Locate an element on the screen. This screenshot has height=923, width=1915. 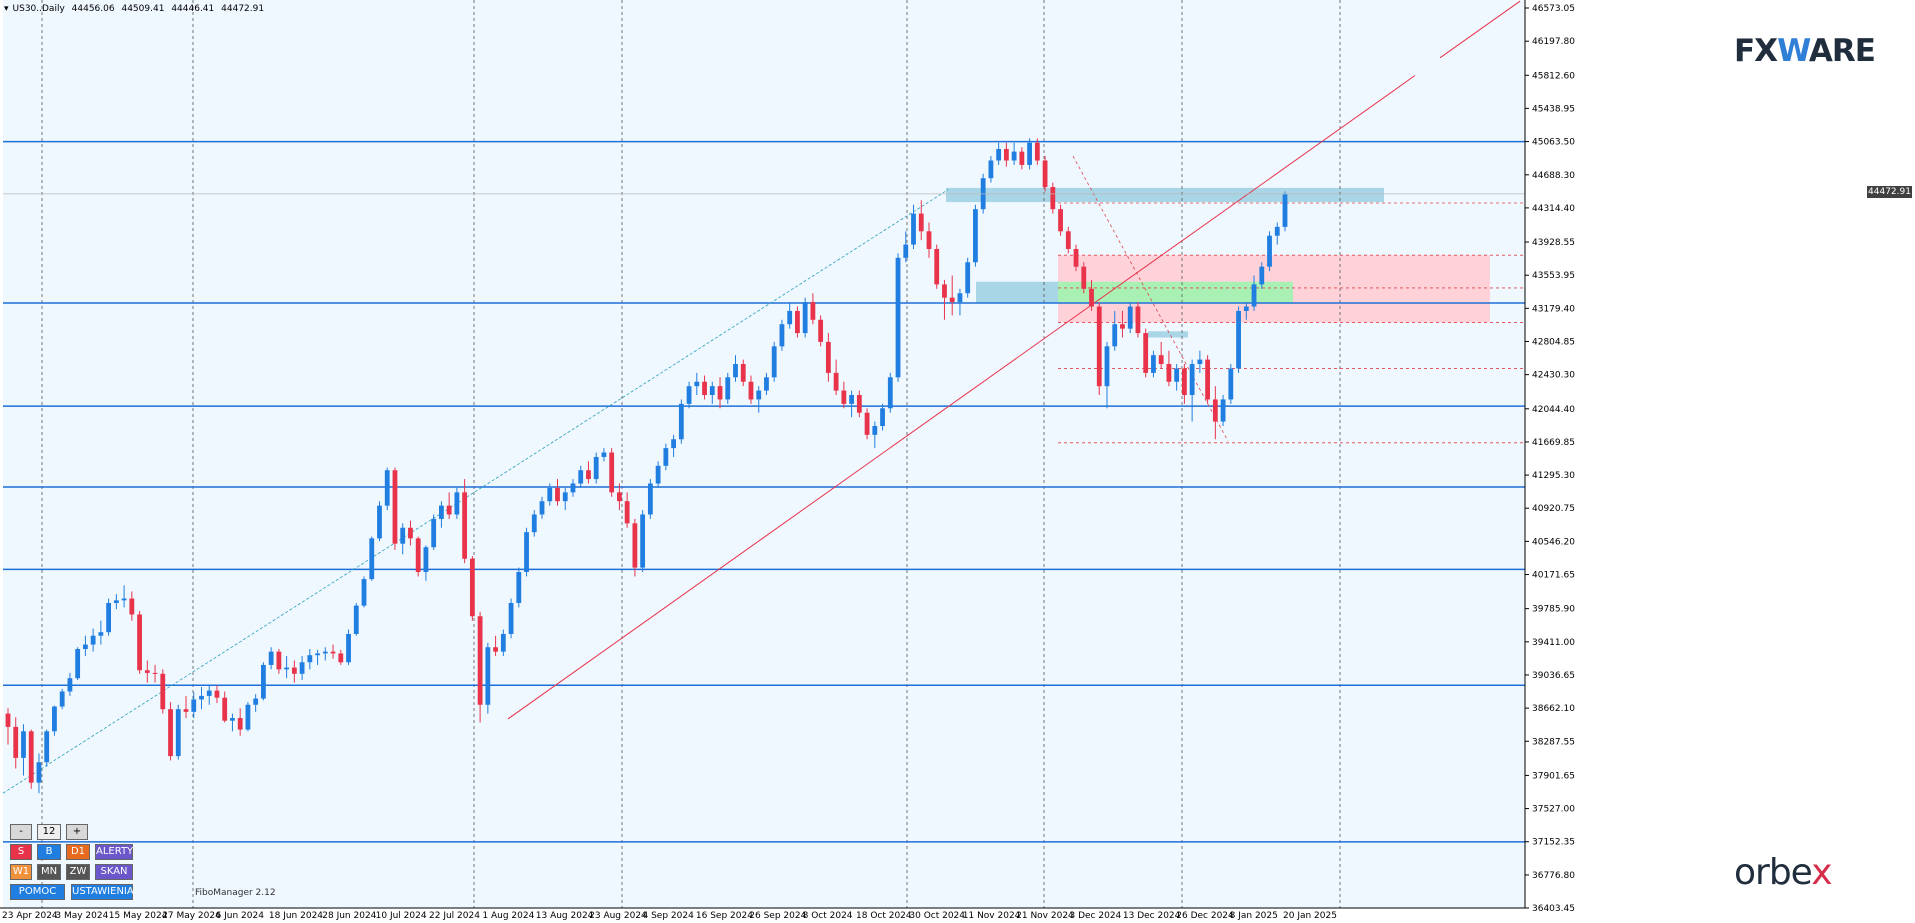
time-tick-label: 30 Oct 2024 is located at coordinates (937, 916).